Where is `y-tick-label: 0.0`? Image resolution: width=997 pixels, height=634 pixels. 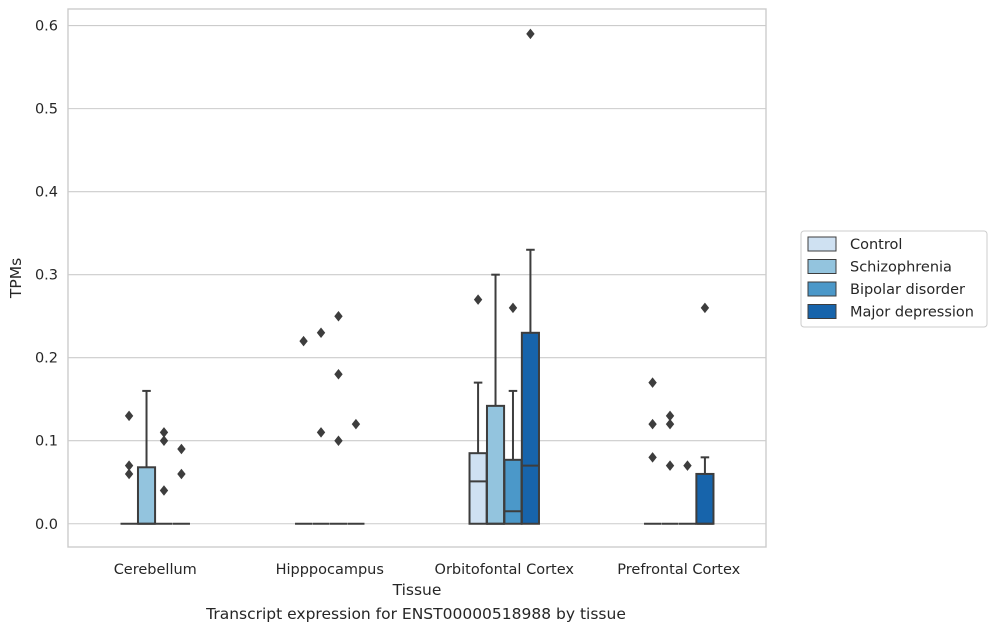
y-tick-label: 0.0 is located at coordinates (46, 525).